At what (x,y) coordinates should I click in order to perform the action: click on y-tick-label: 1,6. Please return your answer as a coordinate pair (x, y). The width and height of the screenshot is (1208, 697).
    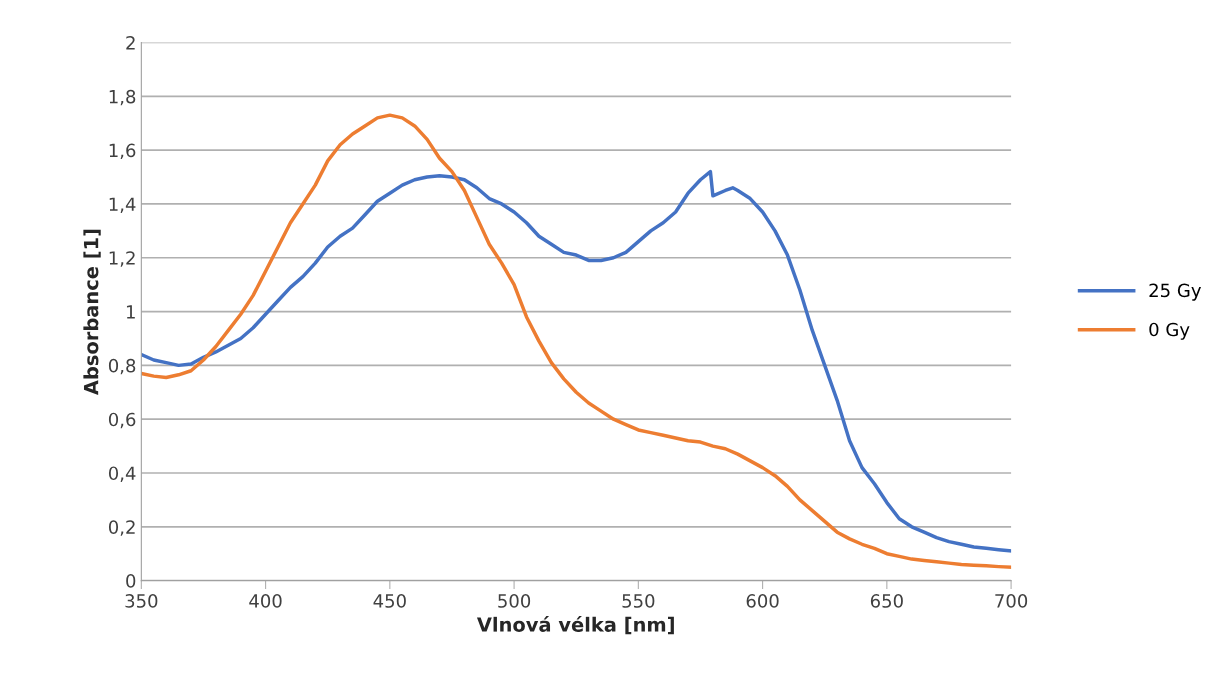
    Looking at the image, I should click on (122, 151).